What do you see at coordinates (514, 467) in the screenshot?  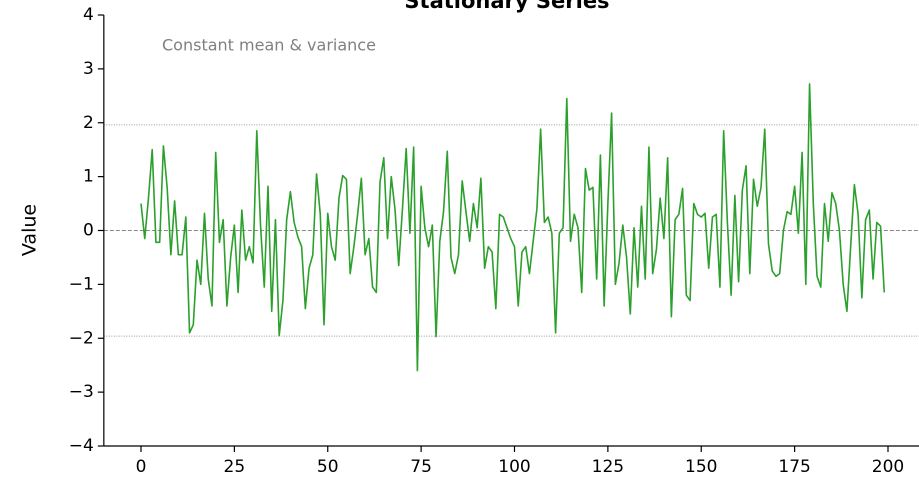 I see `x-tick-label: 100` at bounding box center [514, 467].